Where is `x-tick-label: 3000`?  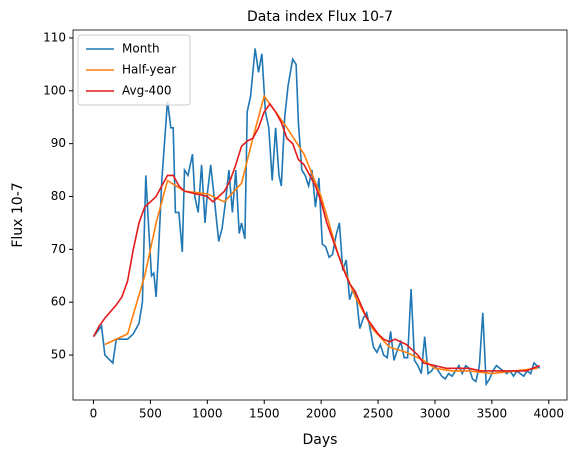 x-tick-label: 3000 is located at coordinates (435, 414).